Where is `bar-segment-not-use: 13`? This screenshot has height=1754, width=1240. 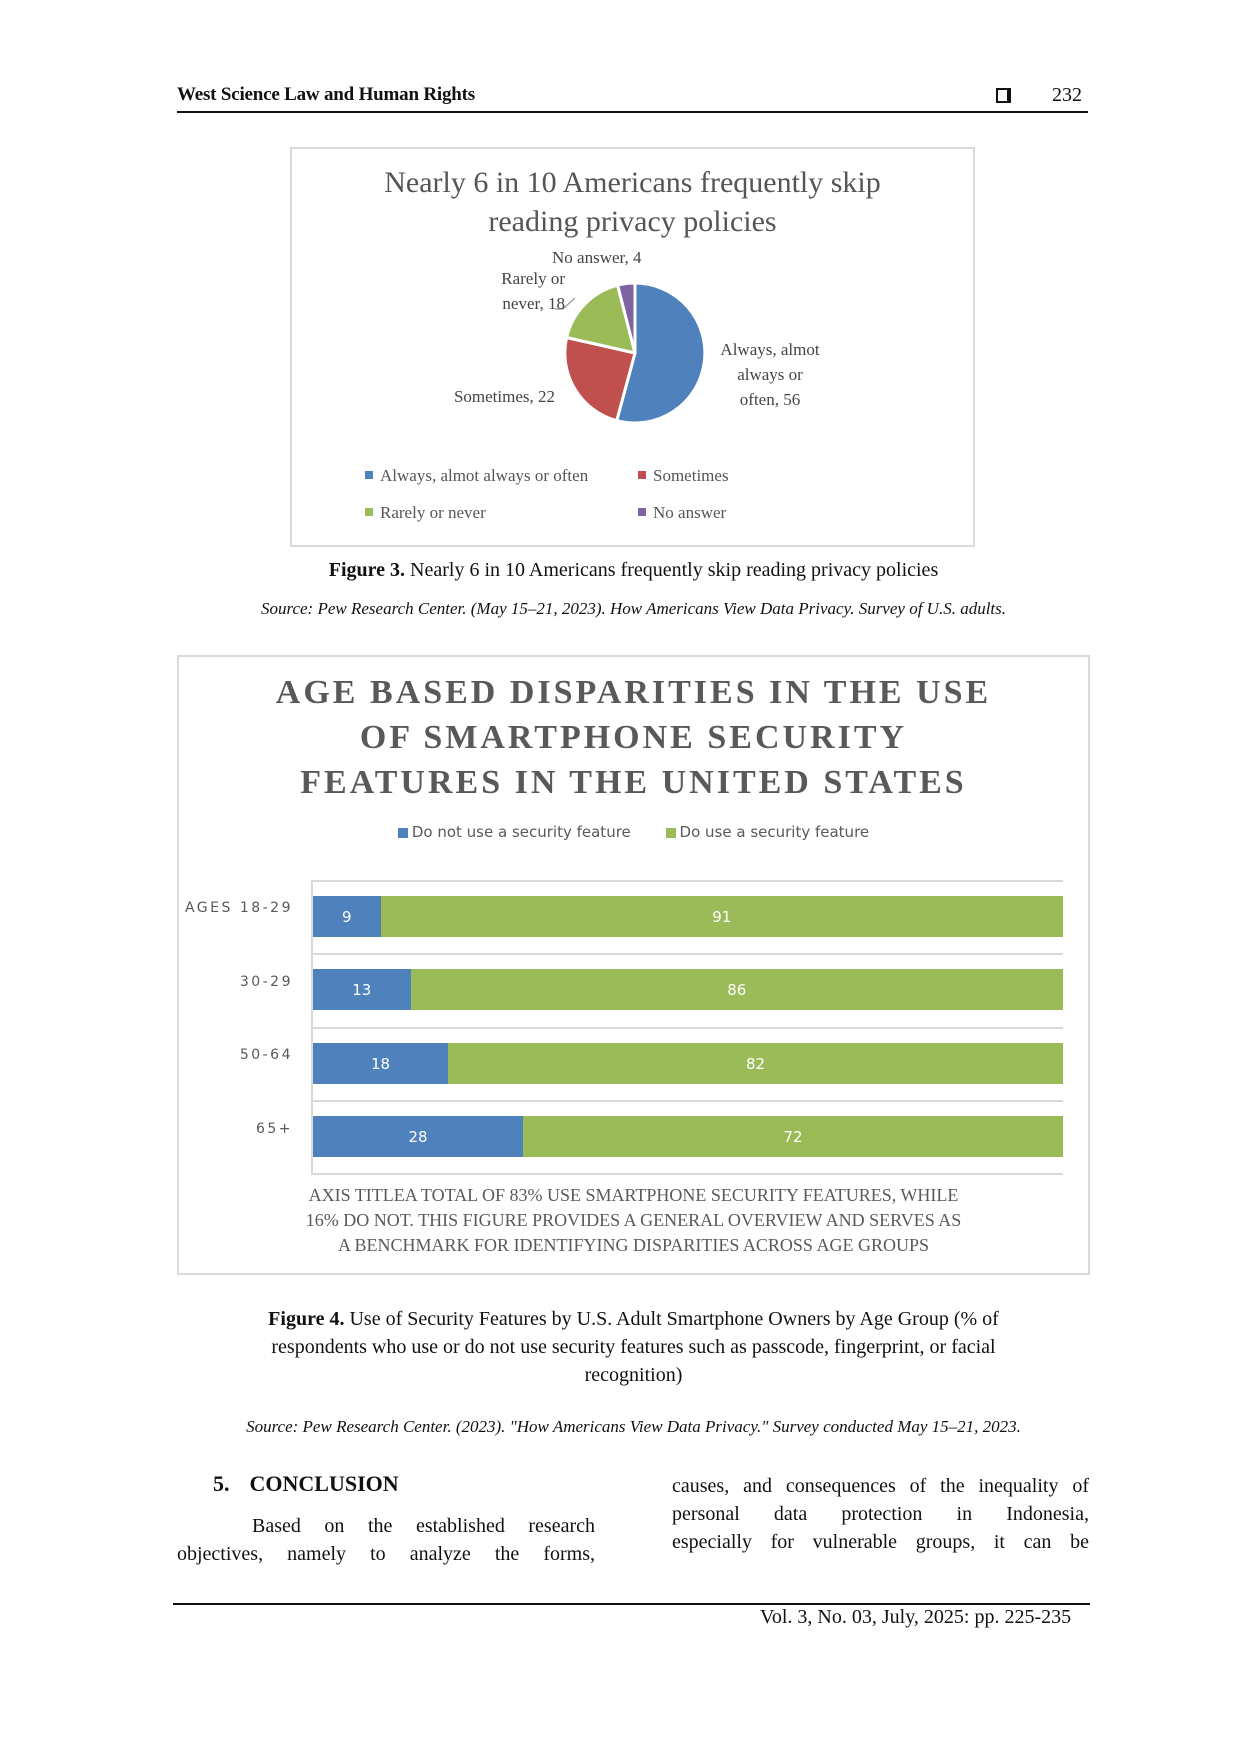
bar-segment-not-use: 13 is located at coordinates (362, 989).